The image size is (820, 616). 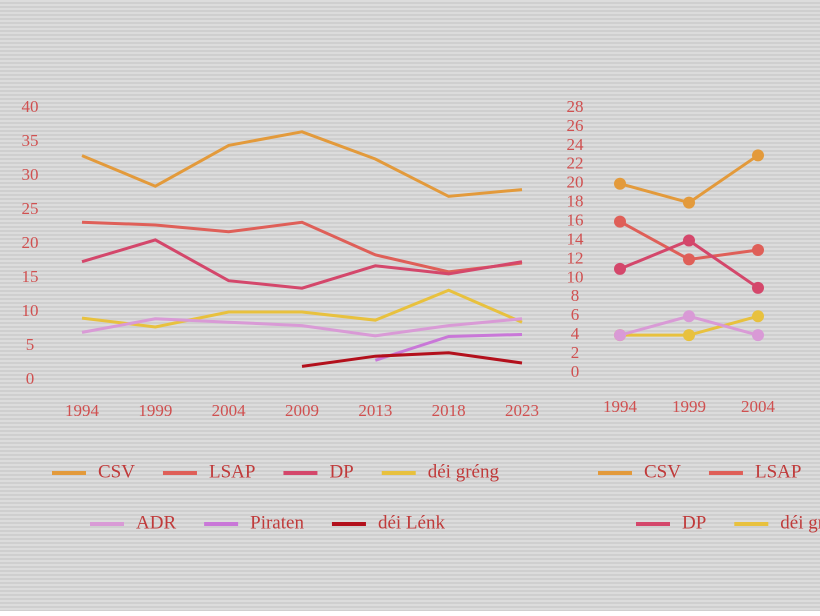 What do you see at coordinates (576, 144) in the screenshot?
I see `y-tick-label: 24` at bounding box center [576, 144].